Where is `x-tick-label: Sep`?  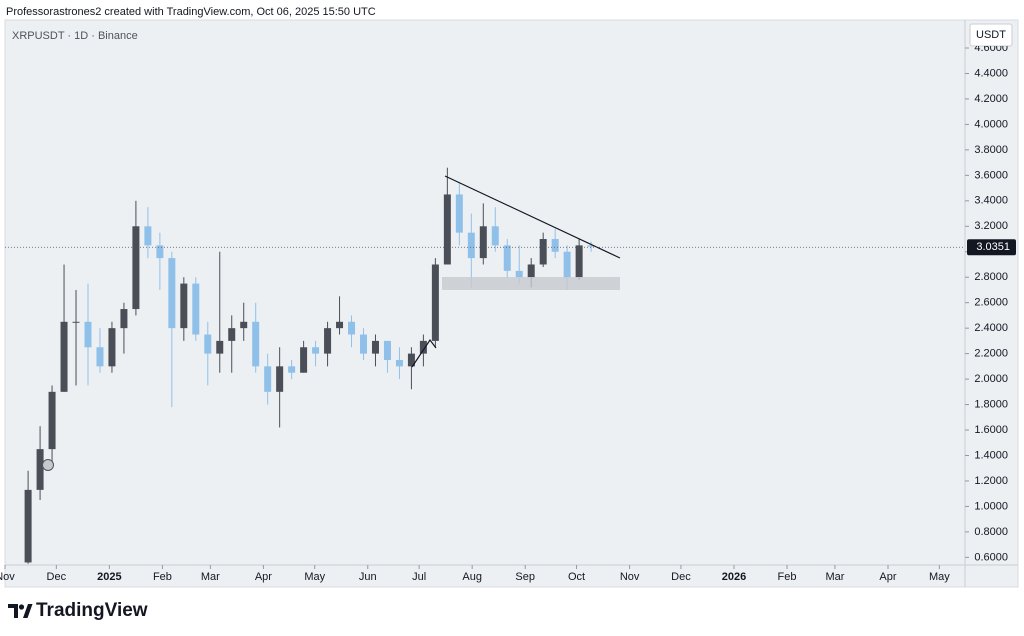
x-tick-label: Sep is located at coordinates (525, 577).